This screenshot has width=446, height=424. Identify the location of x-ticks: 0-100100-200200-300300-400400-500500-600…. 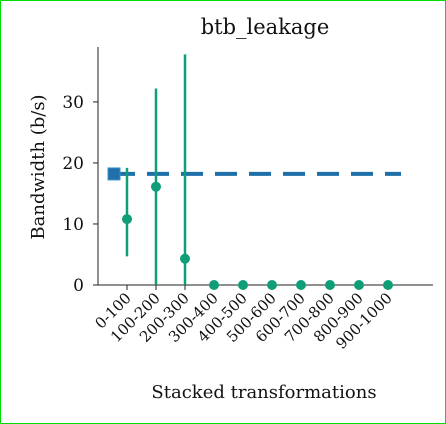
(244, 319).